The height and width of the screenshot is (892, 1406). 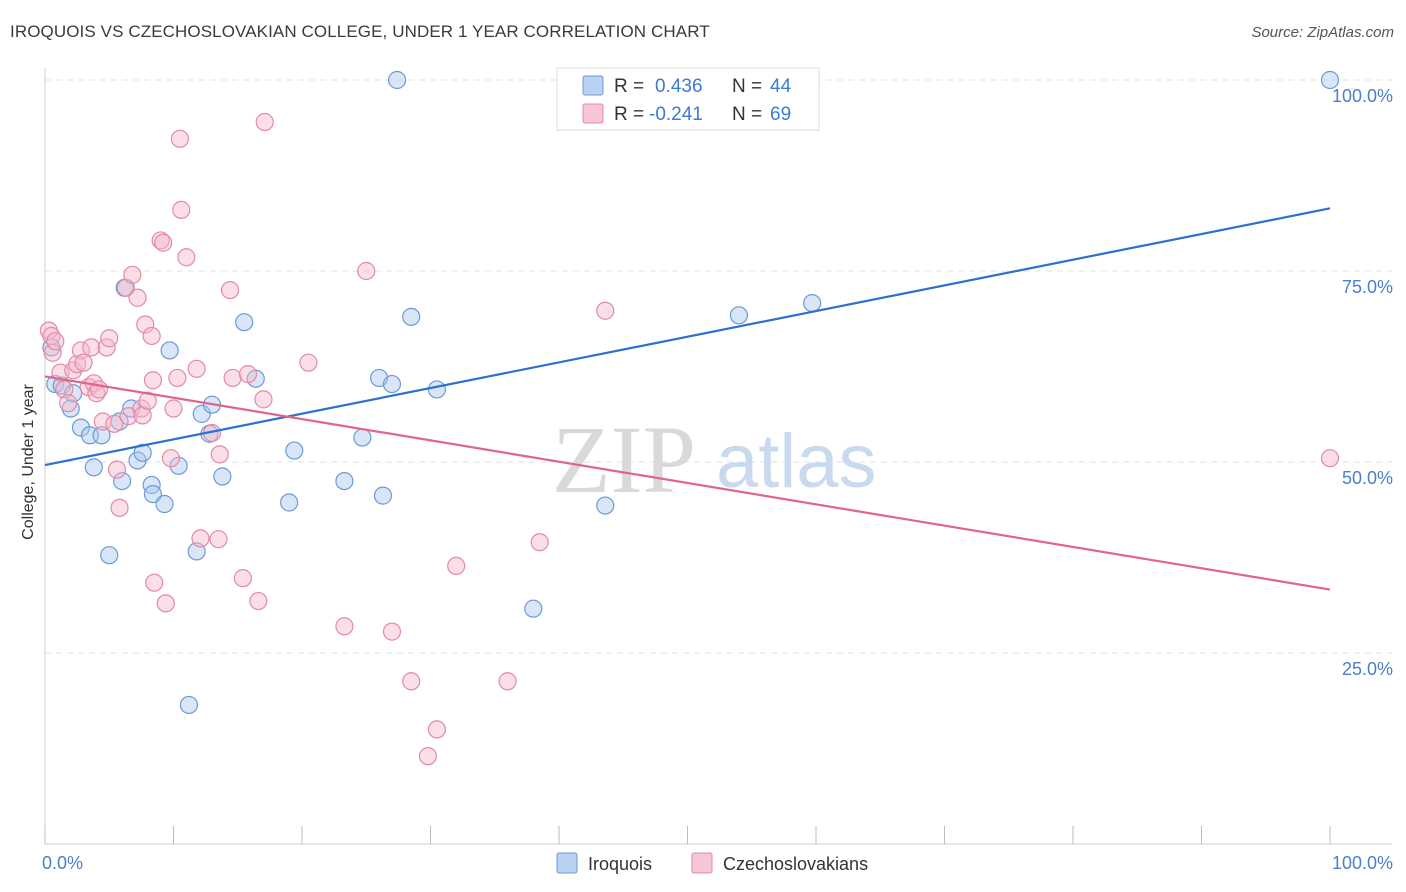 I want to click on watermark-atlas: atlas, so click(x=796, y=461).